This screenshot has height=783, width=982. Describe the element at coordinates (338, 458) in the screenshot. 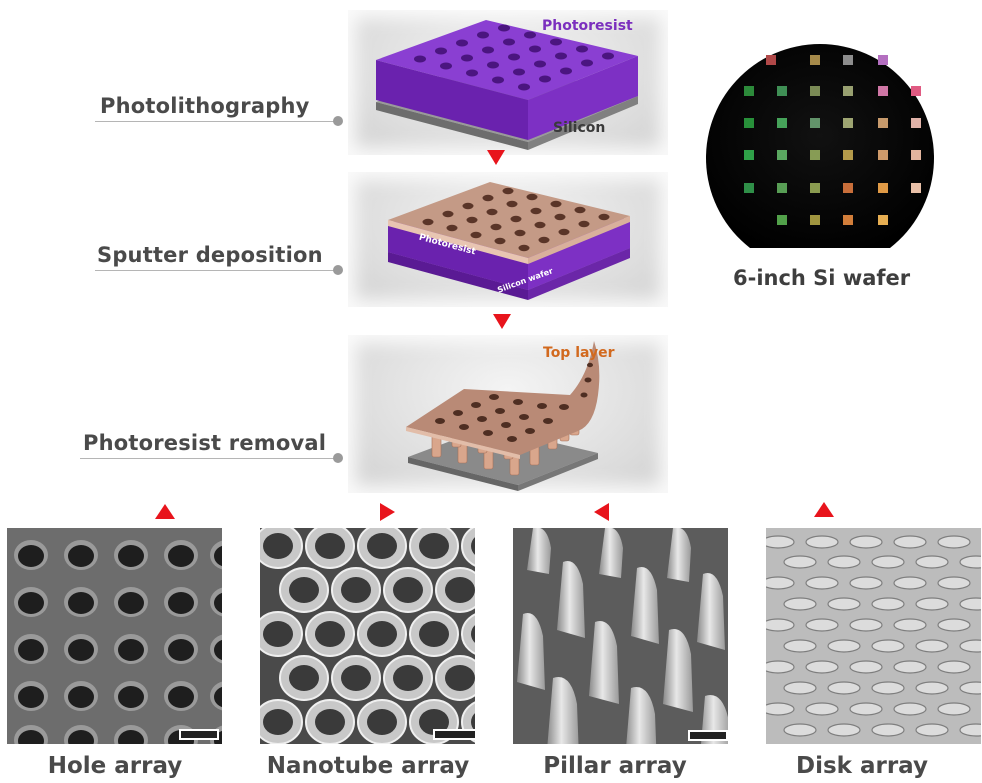

I see `leader-dot-removal` at that location.